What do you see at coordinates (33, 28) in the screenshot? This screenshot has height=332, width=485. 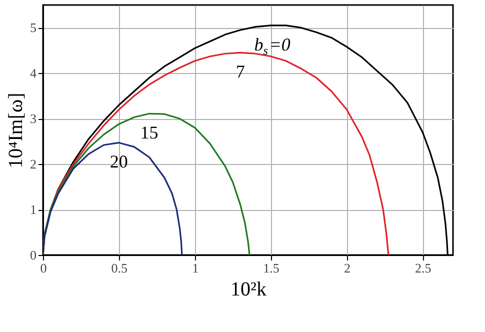 I see `y-tick-label: 5` at bounding box center [33, 28].